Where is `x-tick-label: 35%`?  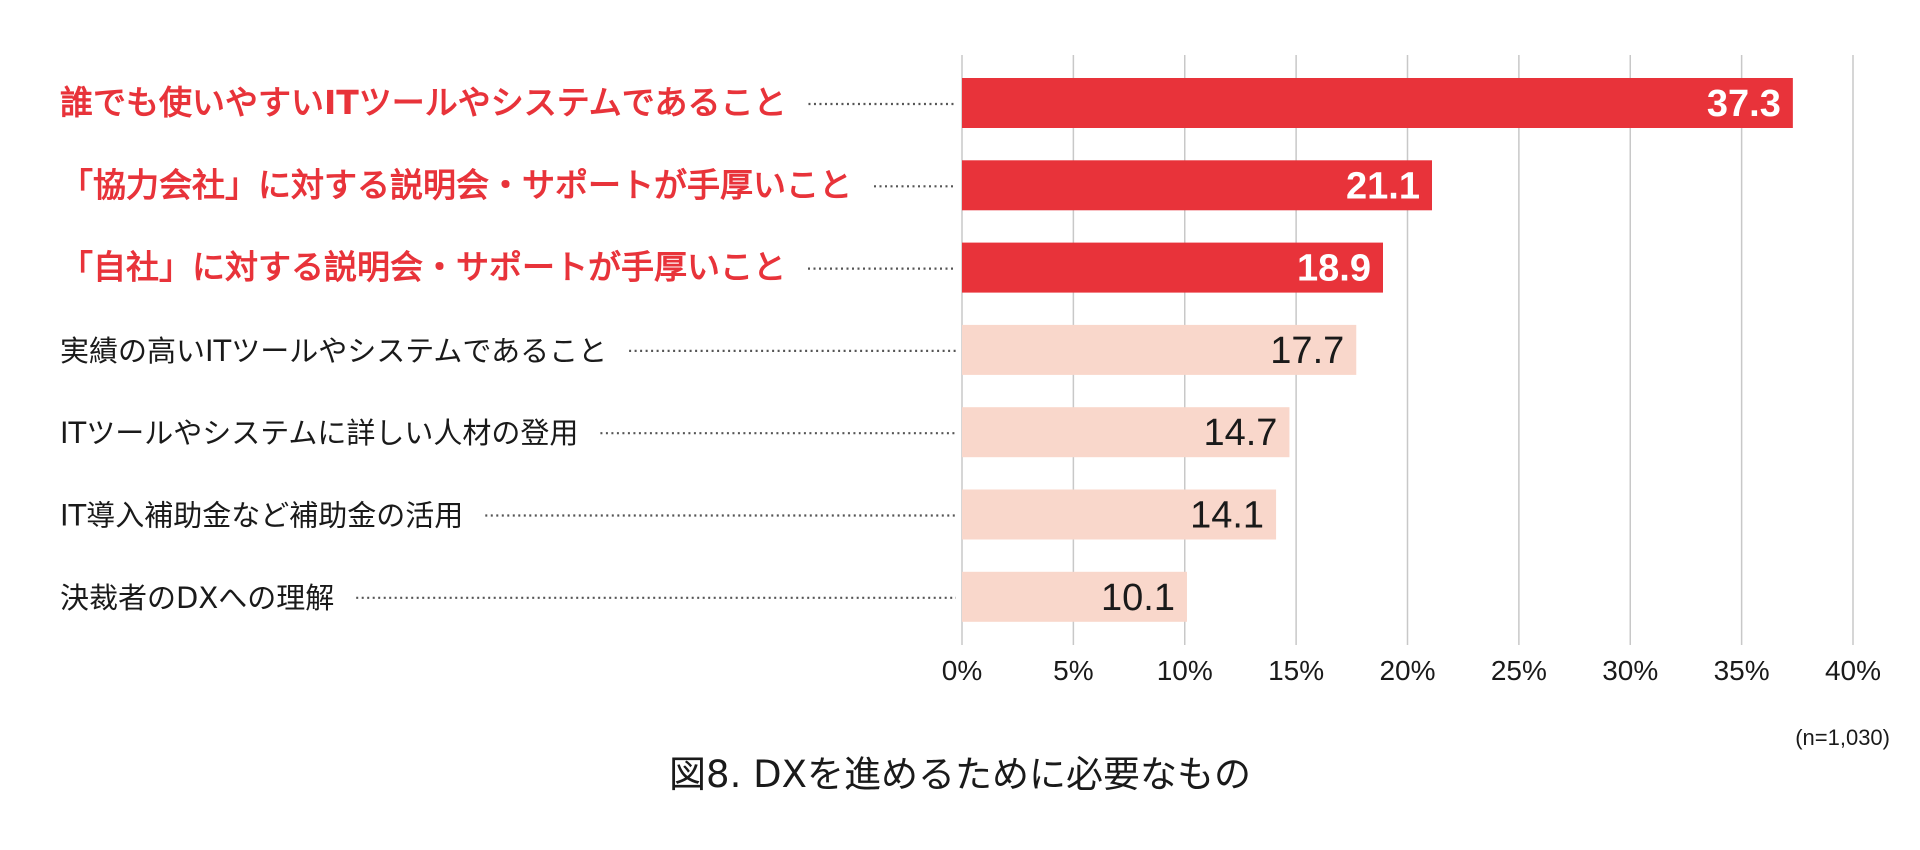
x-tick-label: 35% is located at coordinates (1742, 670).